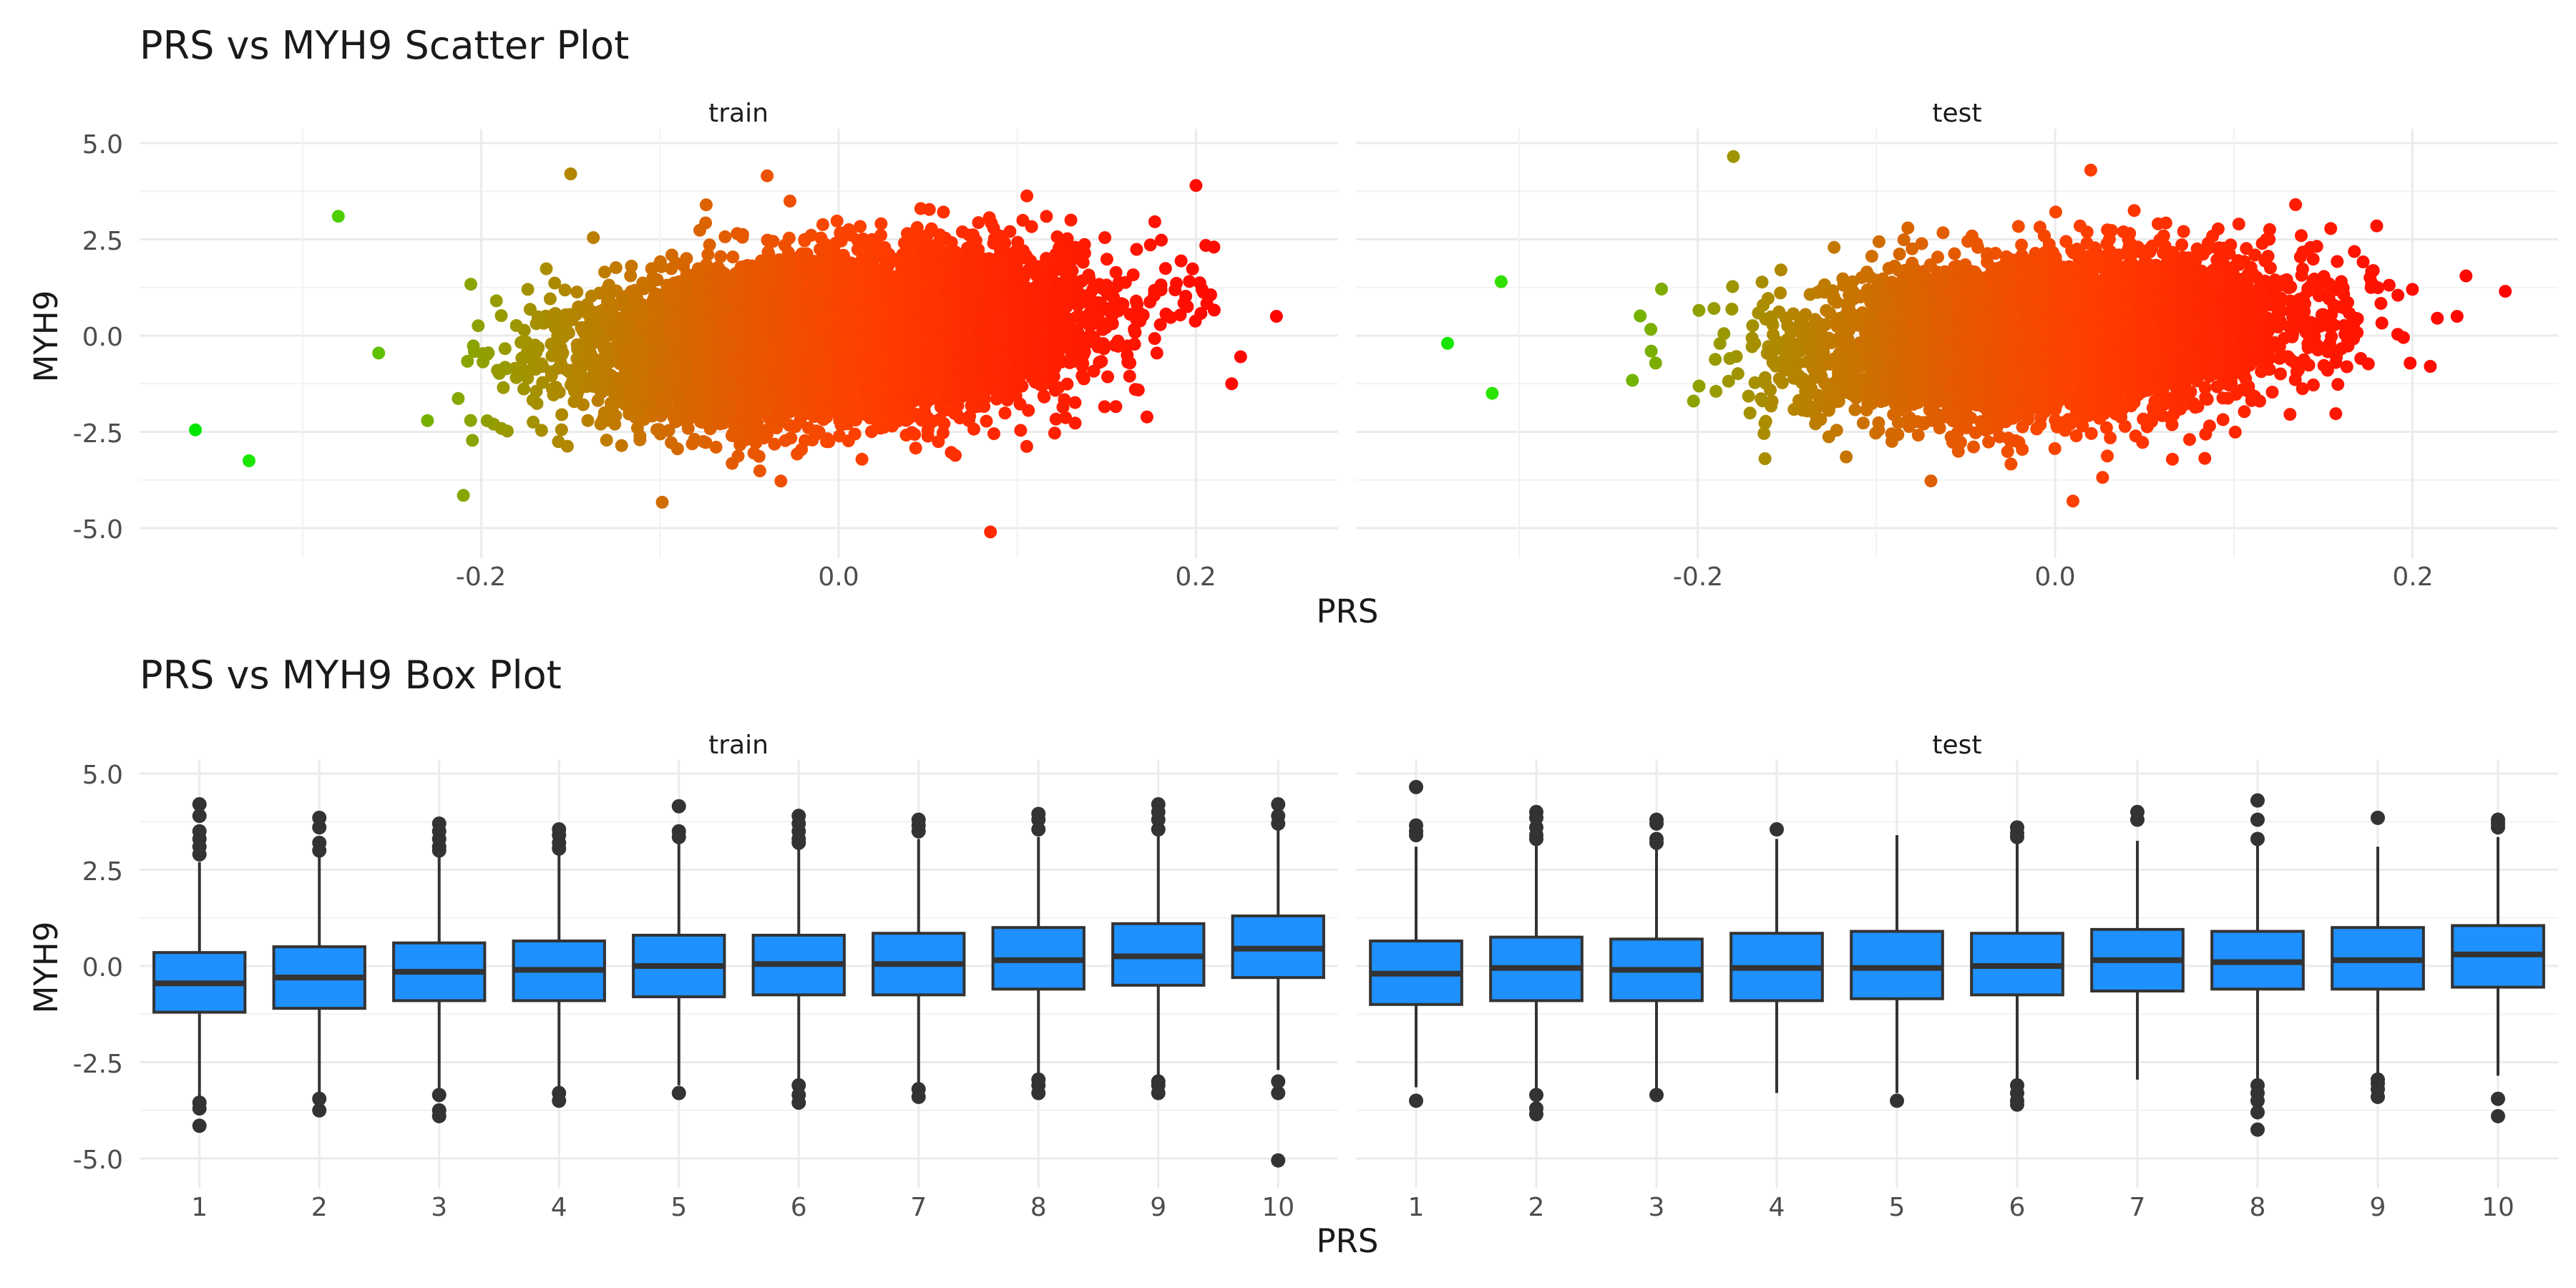 The image size is (2576, 1288). What do you see at coordinates (1348, 611) in the screenshot?
I see `scatter-x-axis-title: PRS` at bounding box center [1348, 611].